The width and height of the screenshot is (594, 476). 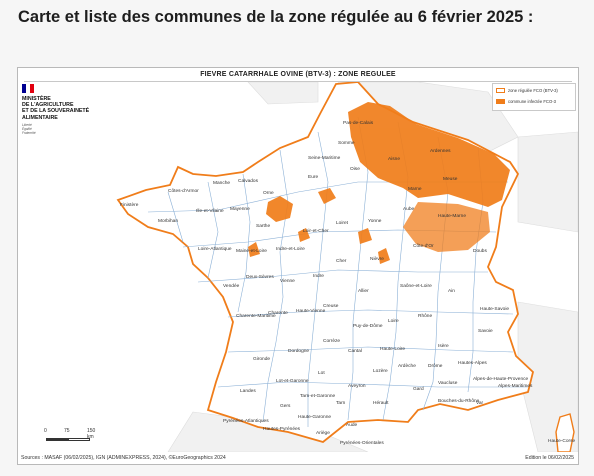 I want to click on dept-label: Morbihan, so click(x=168, y=221).